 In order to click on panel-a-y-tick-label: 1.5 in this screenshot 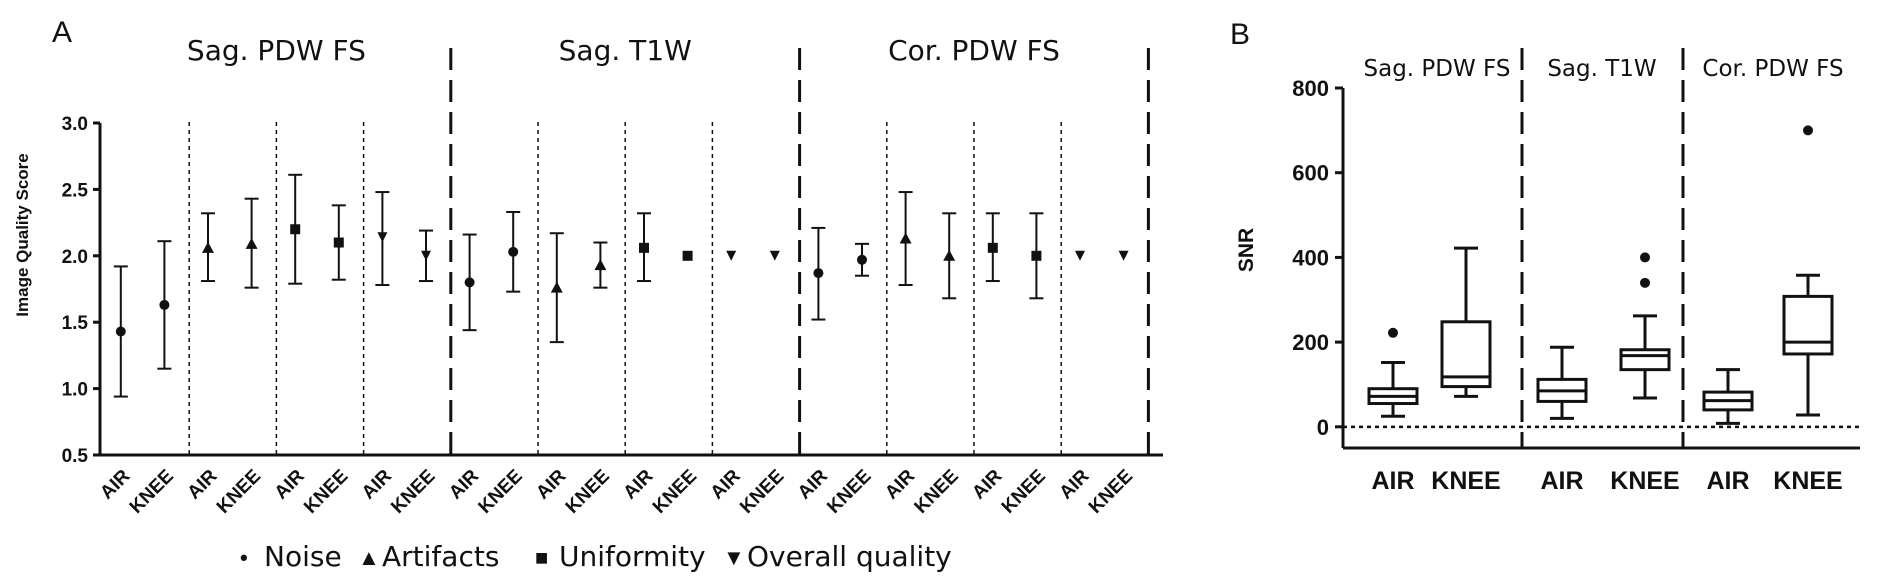, I will do `click(75, 323)`.